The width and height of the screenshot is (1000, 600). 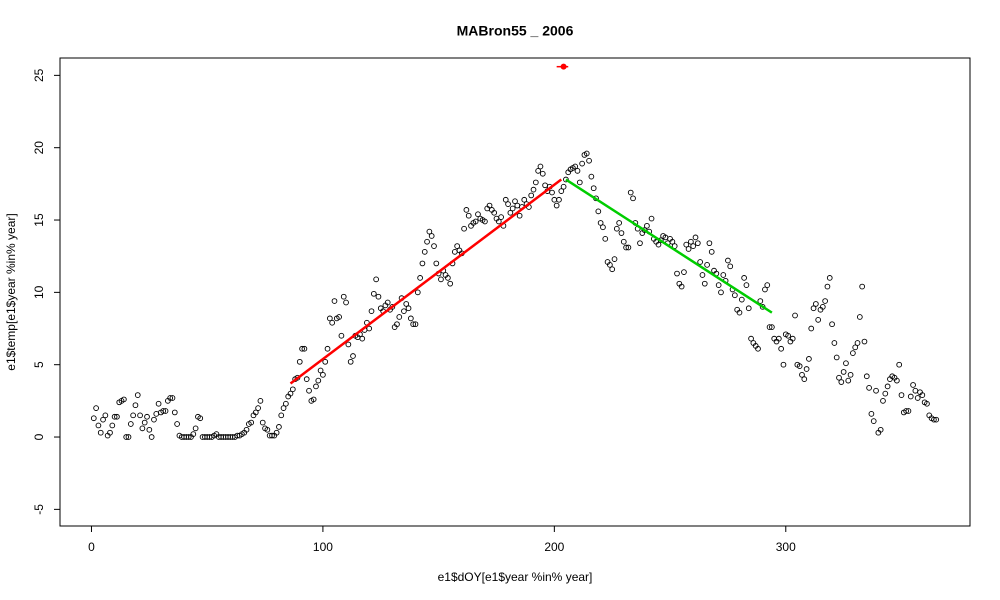 What do you see at coordinates (39, 364) in the screenshot?
I see `y-tick-label: 5` at bounding box center [39, 364].